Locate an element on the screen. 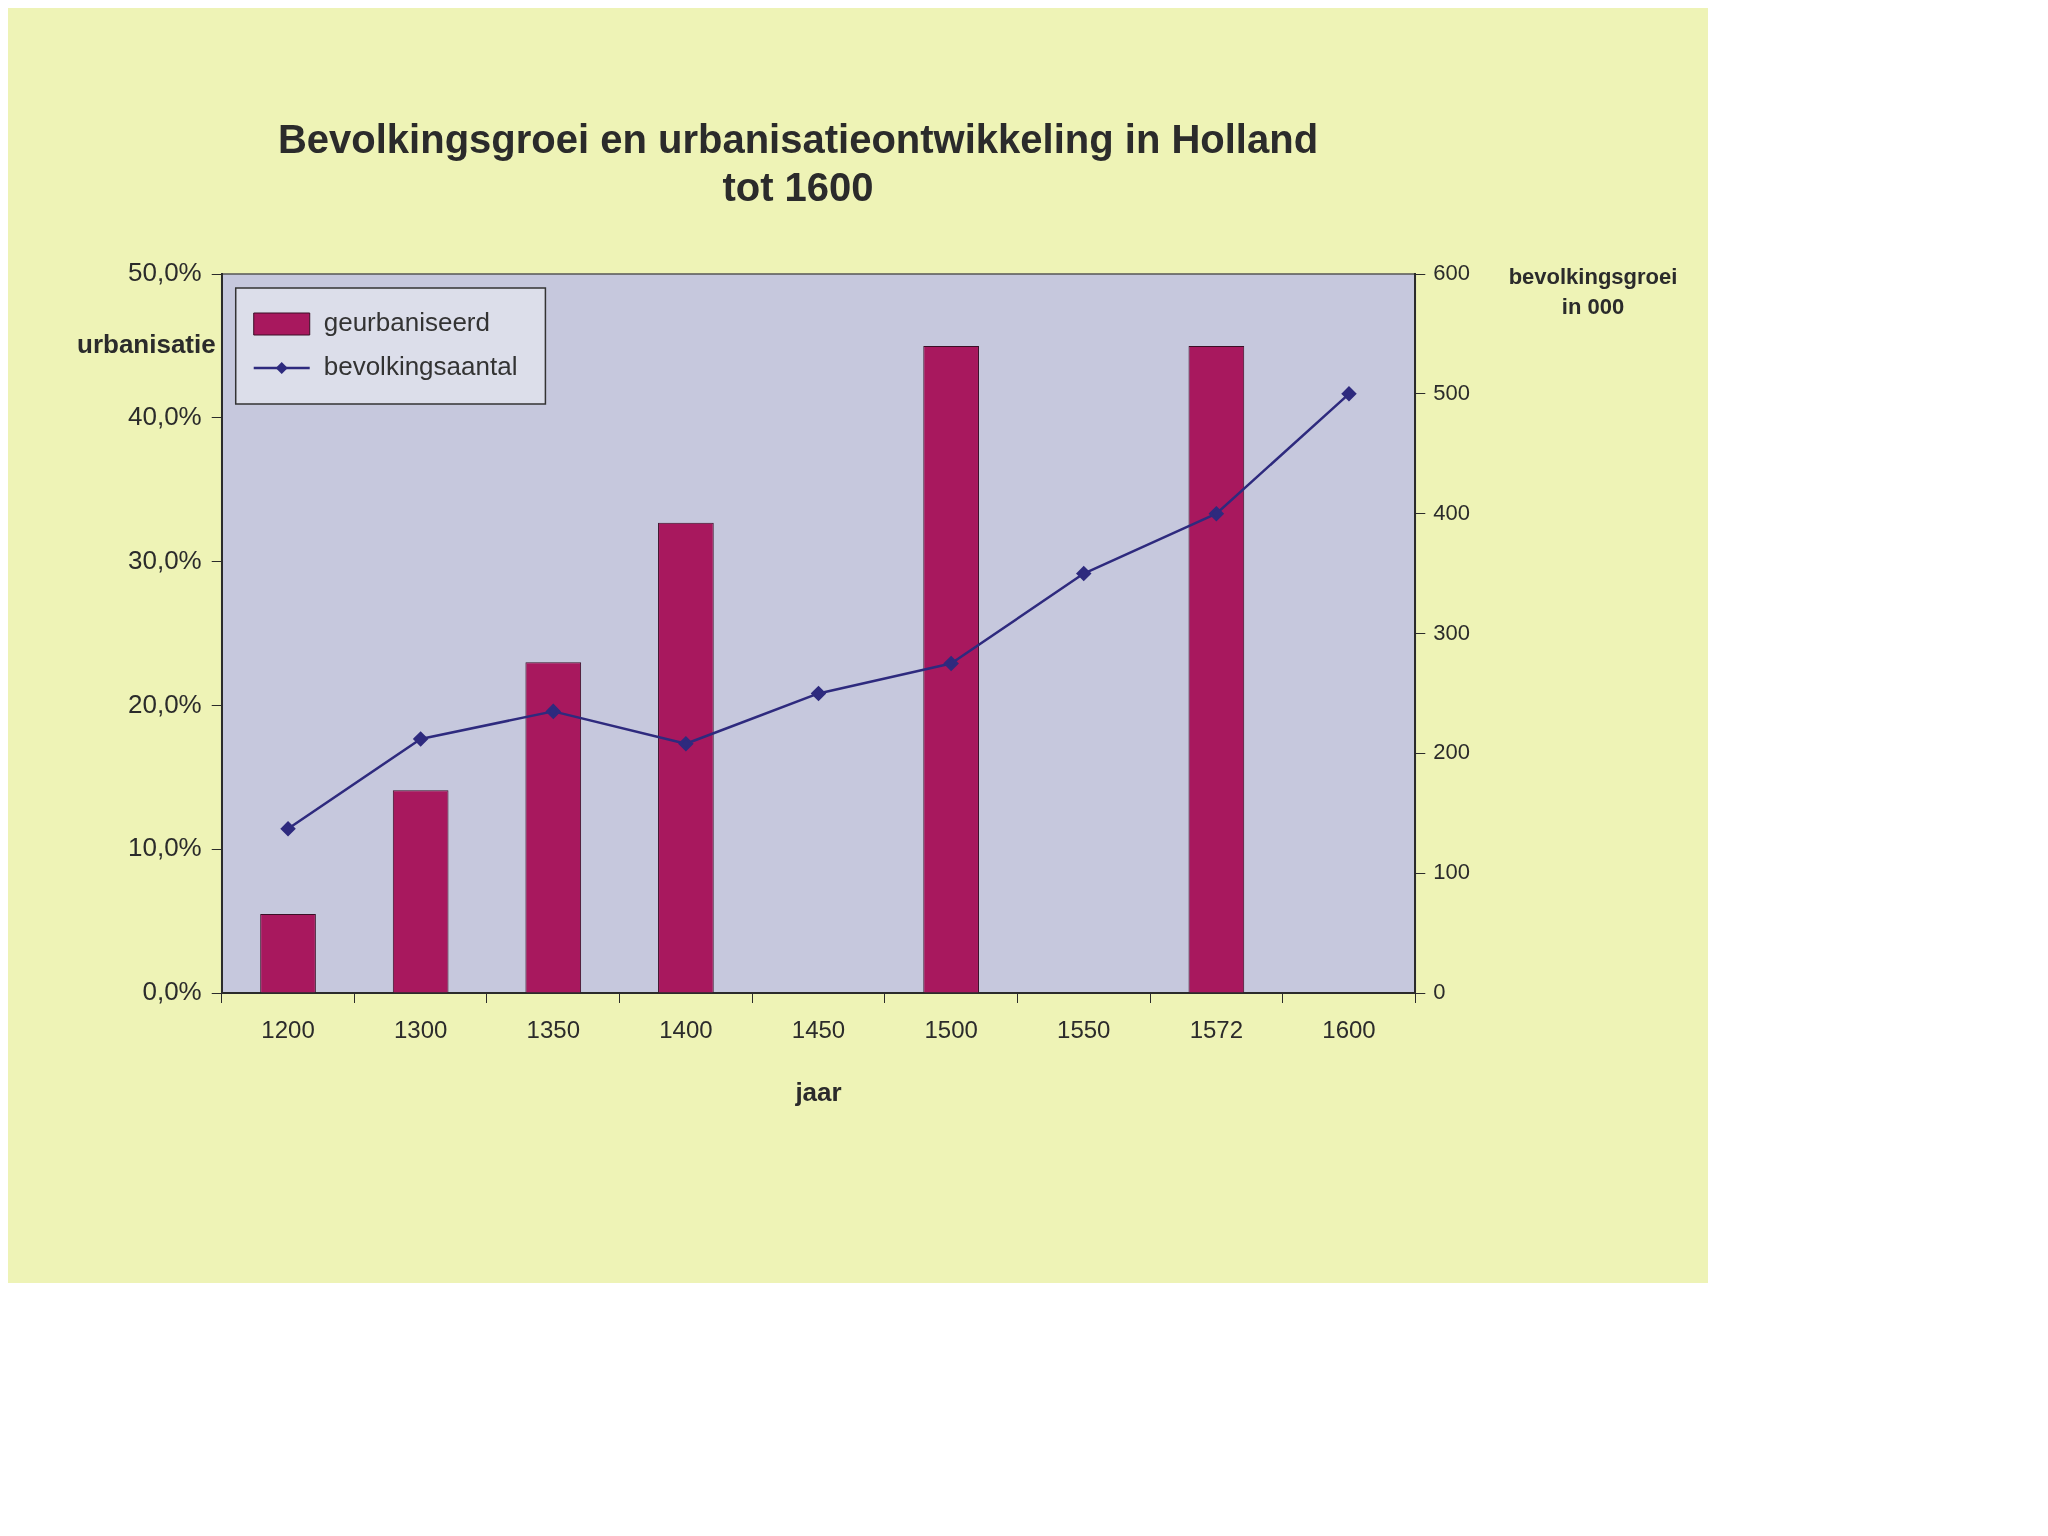  y-tick-label: 10,0% is located at coordinates (164, 847).